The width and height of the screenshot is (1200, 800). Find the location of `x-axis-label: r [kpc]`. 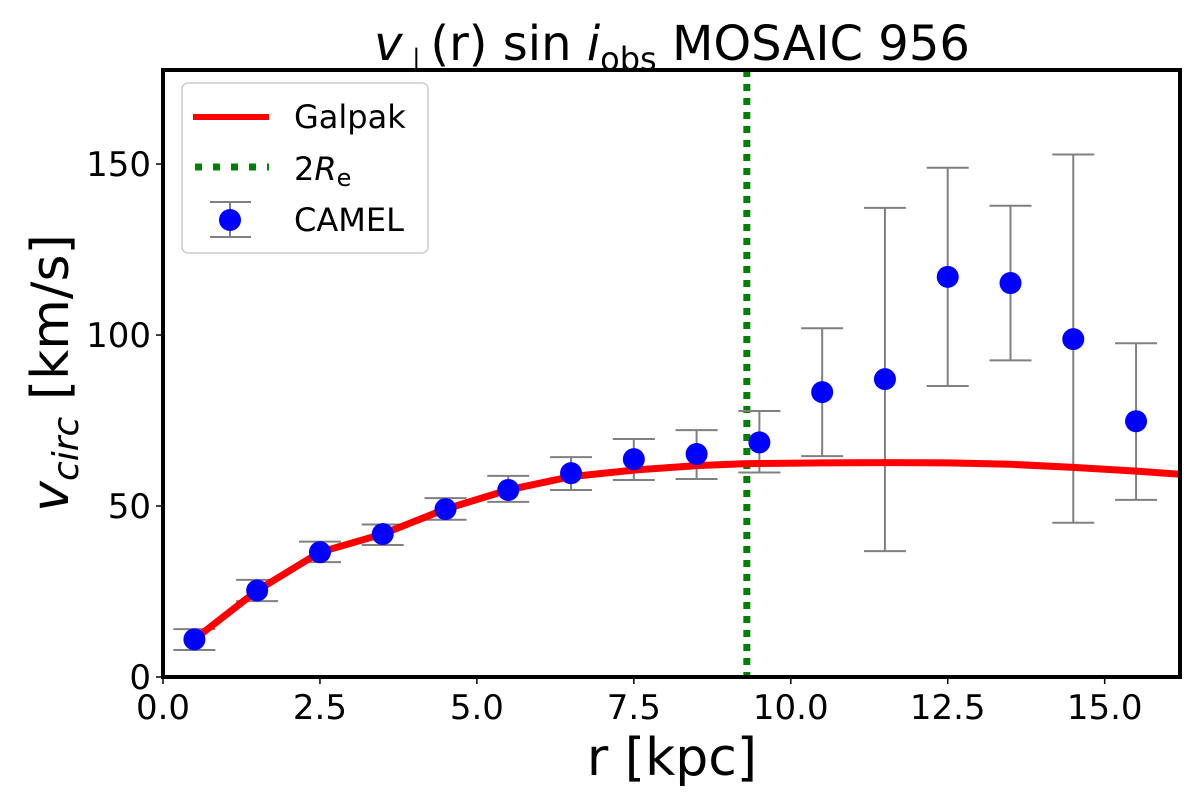

x-axis-label: r [kpc] is located at coordinates (672, 758).